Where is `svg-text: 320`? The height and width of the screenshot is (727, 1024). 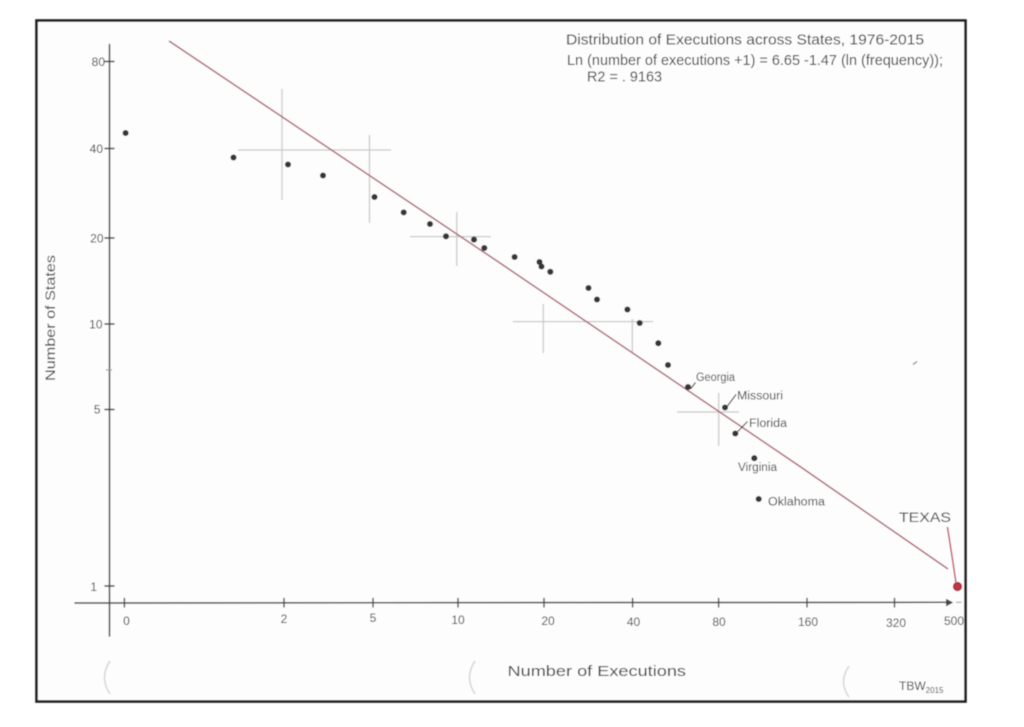
svg-text: 320 is located at coordinates (896, 623).